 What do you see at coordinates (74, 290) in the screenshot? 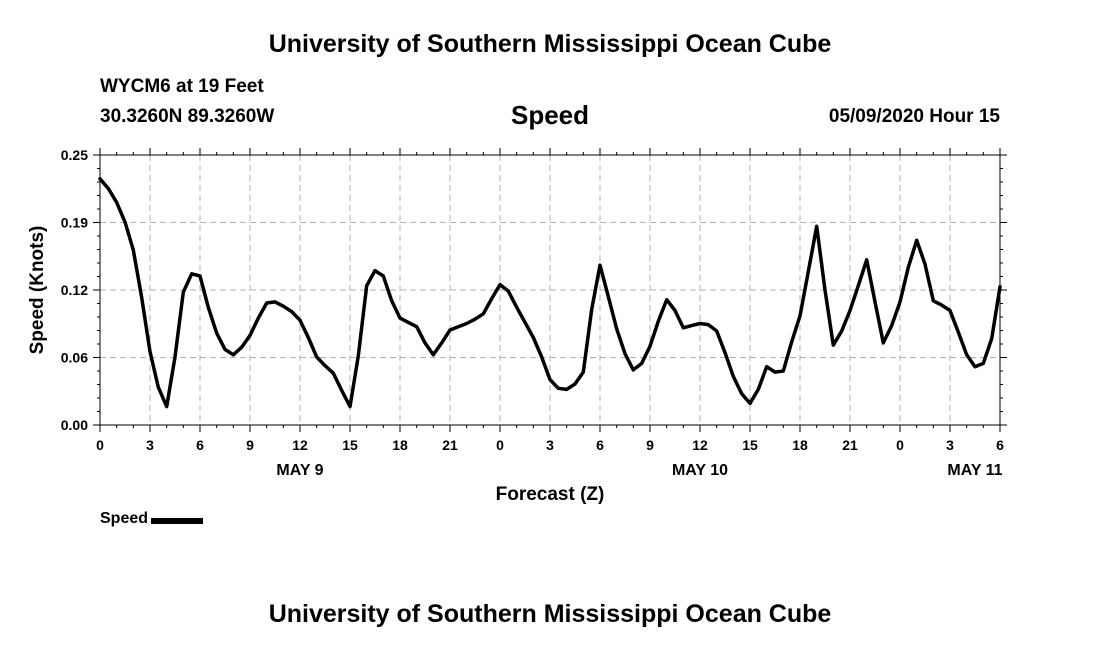
I see `y-tick-label: 0.12` at bounding box center [74, 290].